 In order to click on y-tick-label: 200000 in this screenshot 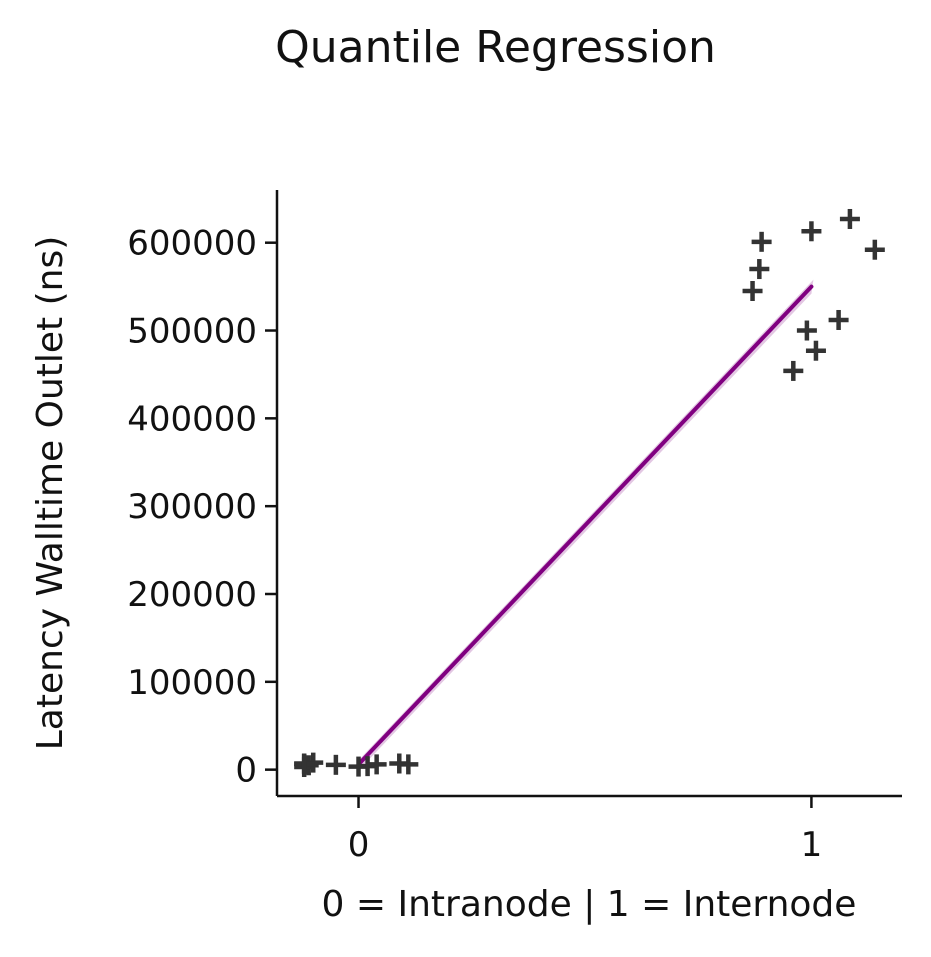, I will do `click(192, 595)`.